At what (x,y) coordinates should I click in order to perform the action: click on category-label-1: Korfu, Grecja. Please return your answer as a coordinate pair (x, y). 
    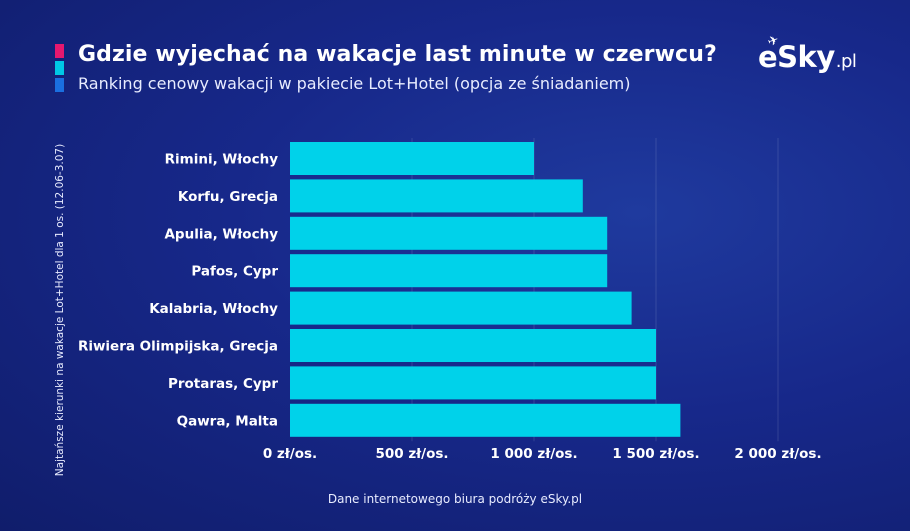
    Looking at the image, I should click on (228, 197).